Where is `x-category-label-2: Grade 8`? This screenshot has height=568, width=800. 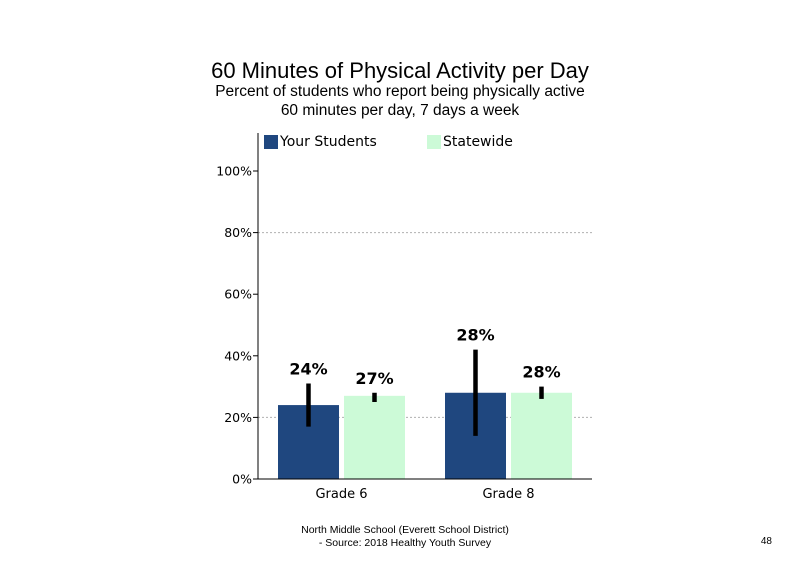
x-category-label-2: Grade 8 is located at coordinates (508, 494).